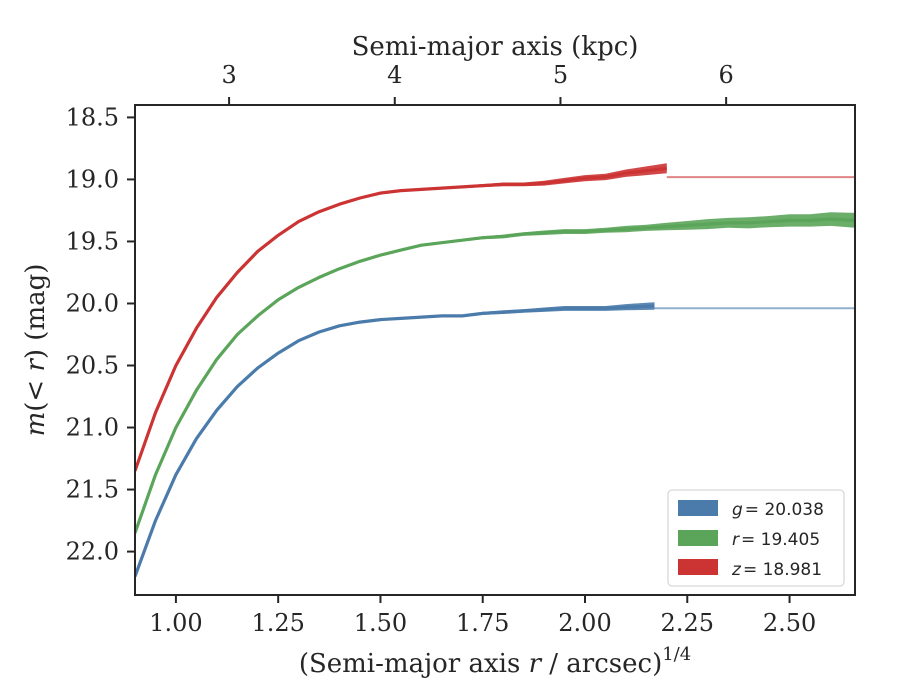  Describe the element at coordinates (601, 664) in the screenshot. I see `x-axis-title-unit: / arcsec)` at that location.